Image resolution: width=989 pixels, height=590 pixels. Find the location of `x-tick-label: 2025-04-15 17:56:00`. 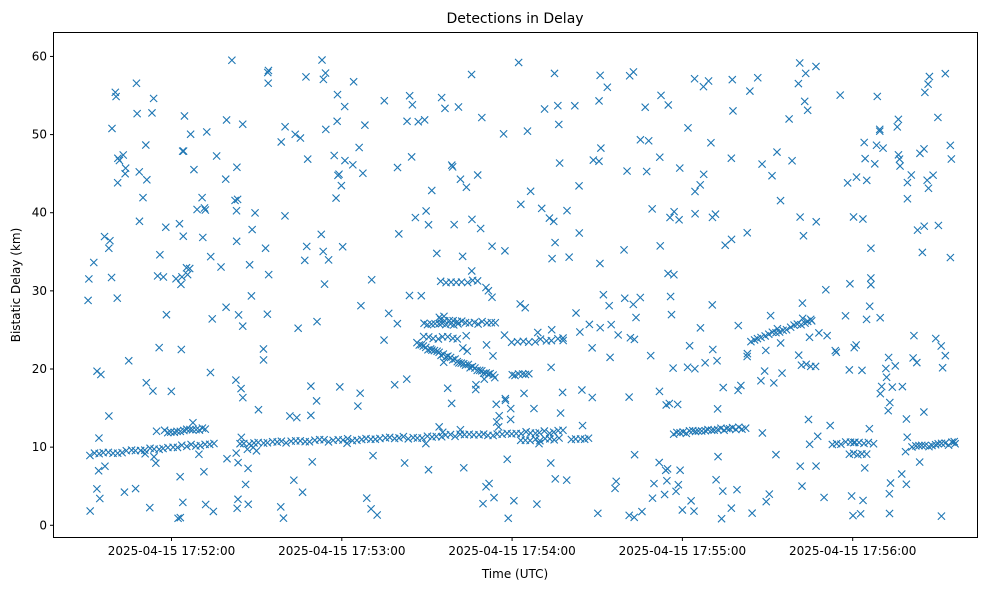

x-tick-label: 2025-04-15 17:56:00 is located at coordinates (852, 551).